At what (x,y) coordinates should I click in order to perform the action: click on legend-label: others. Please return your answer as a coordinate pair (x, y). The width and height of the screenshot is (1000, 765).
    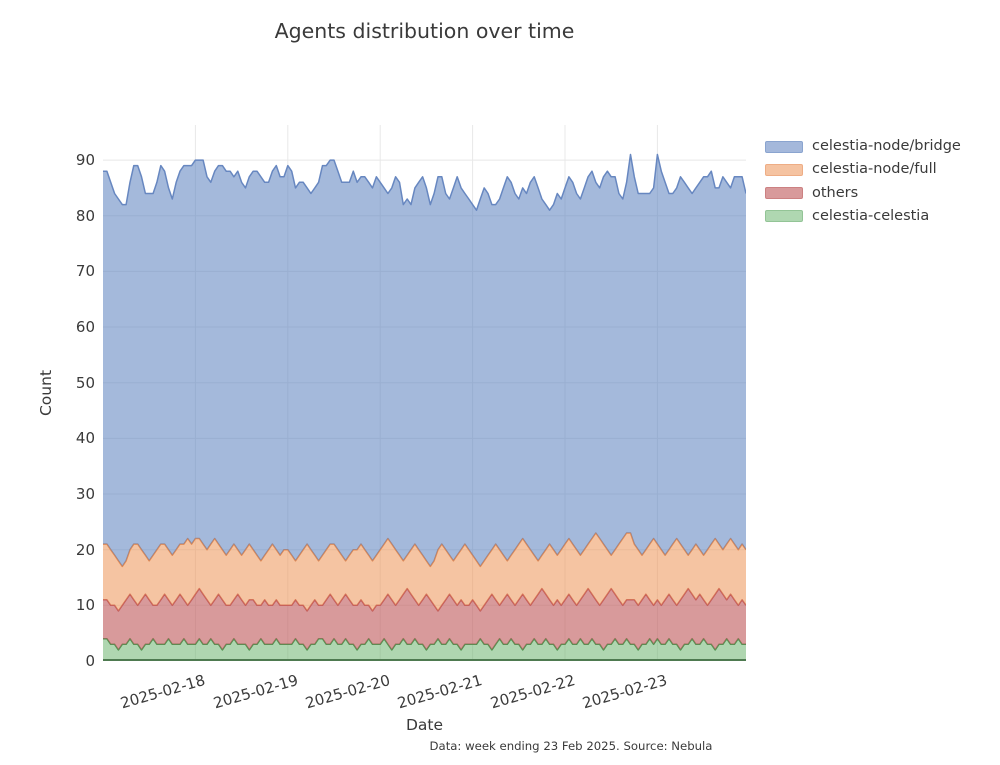
    Looking at the image, I should click on (835, 192).